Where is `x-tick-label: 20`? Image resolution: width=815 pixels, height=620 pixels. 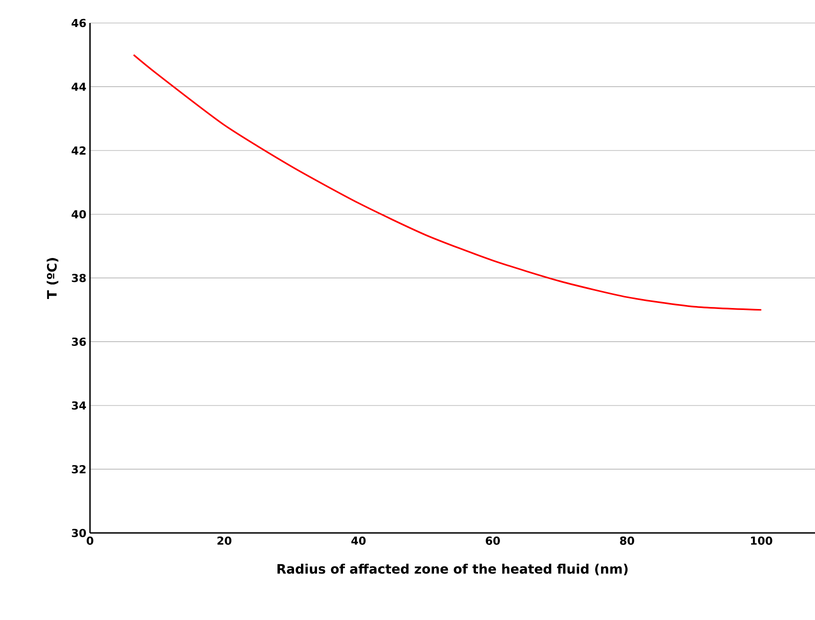 x-tick-label: 20 is located at coordinates (224, 540).